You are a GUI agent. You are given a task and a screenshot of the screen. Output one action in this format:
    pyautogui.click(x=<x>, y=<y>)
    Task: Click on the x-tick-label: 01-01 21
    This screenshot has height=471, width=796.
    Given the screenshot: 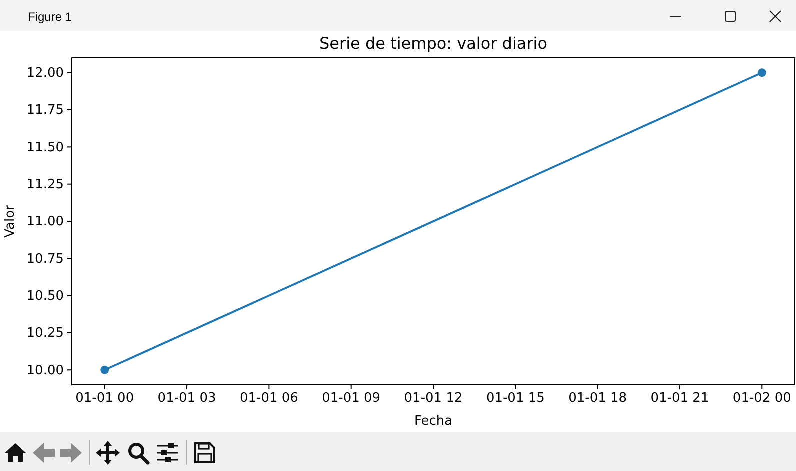 What is the action you would take?
    pyautogui.click(x=680, y=398)
    